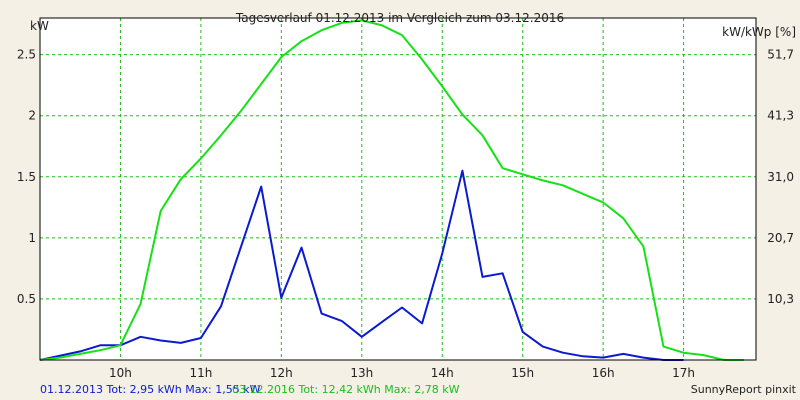 The width and height of the screenshot is (800, 400). Describe the element at coordinates (780, 177) in the screenshot. I see `y-tick-label-right: 31,0` at that location.